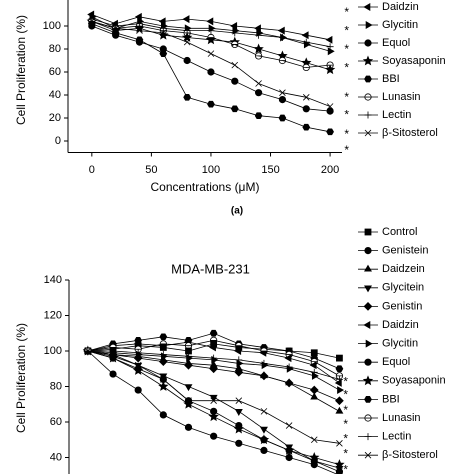 The image size is (474, 474). Describe the element at coordinates (391, 79) in the screenshot. I see `legend-label: BBI` at that location.